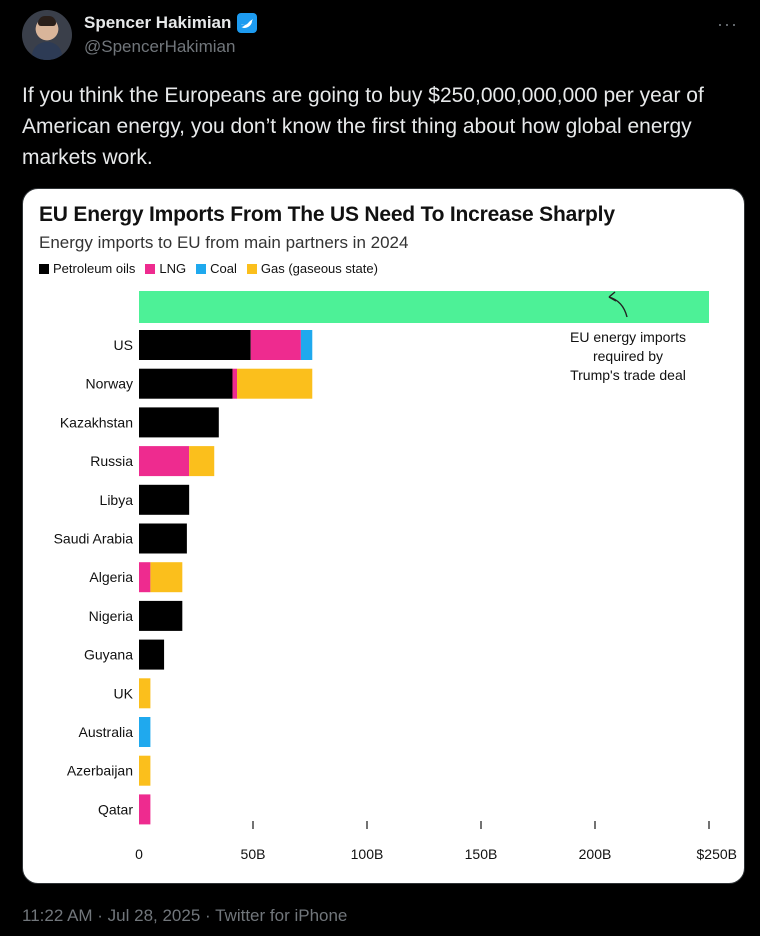 The height and width of the screenshot is (936, 760). I want to click on display-name: Spencer Hakimian, so click(158, 22).